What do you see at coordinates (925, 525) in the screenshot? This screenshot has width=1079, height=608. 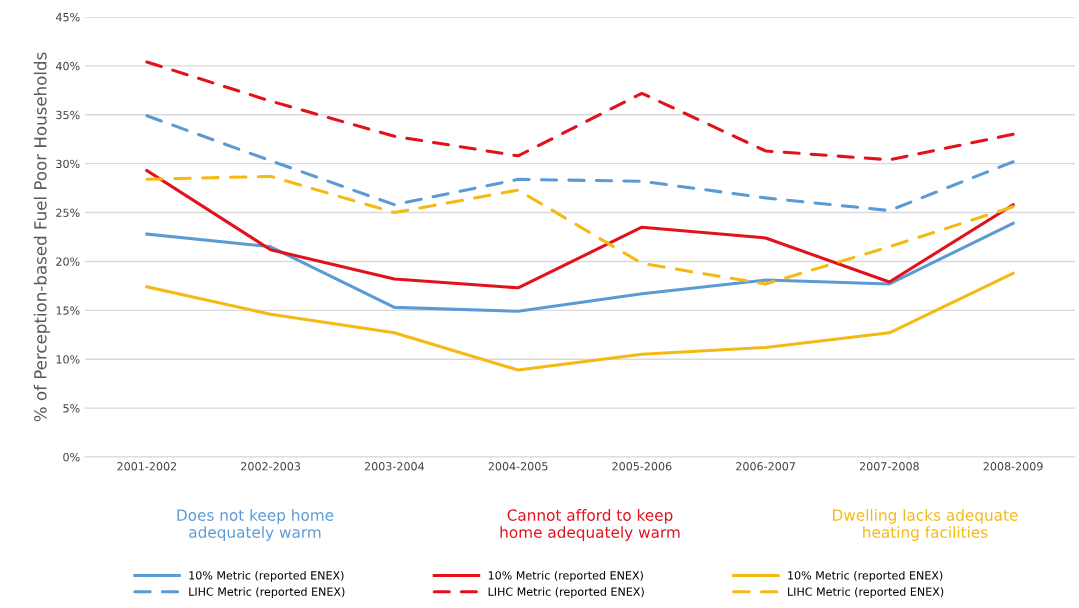 I see `text: Dwelling lacks adequate heating facilities` at bounding box center [925, 525].